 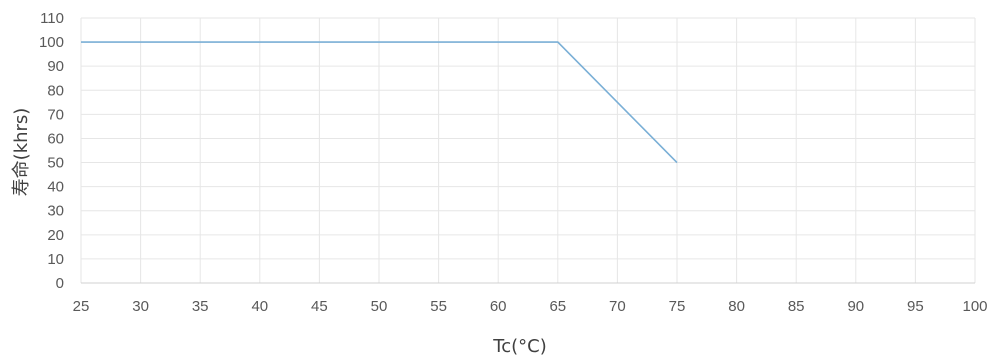 I want to click on x-tick-label: 90, so click(x=855, y=306).